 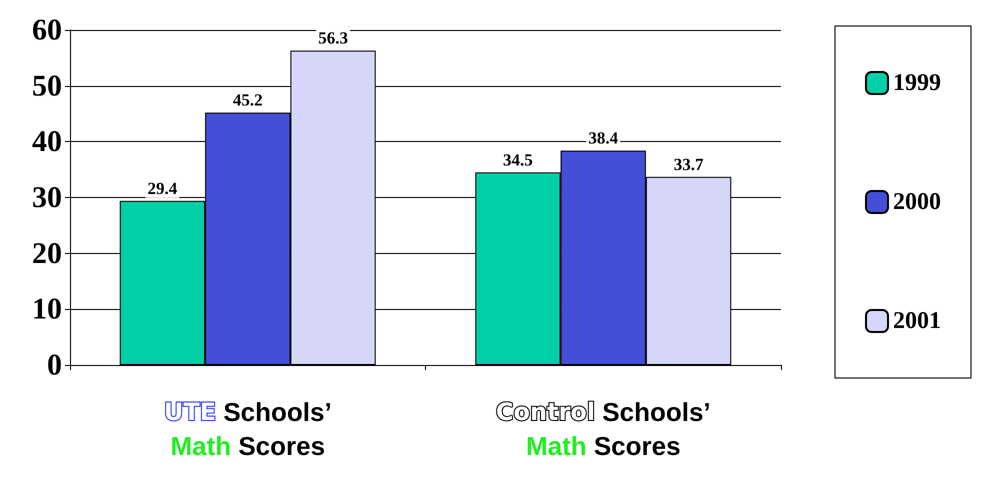 I want to click on legend-label: 2000, so click(x=917, y=202).